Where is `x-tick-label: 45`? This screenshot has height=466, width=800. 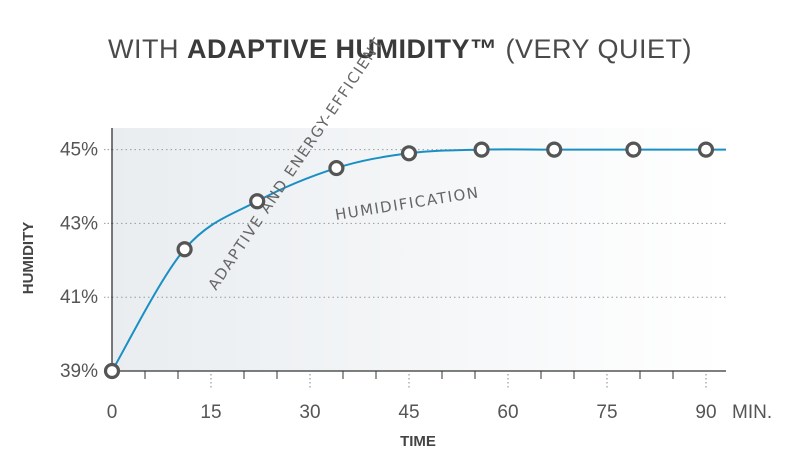 x-tick-label: 45 is located at coordinates (408, 412).